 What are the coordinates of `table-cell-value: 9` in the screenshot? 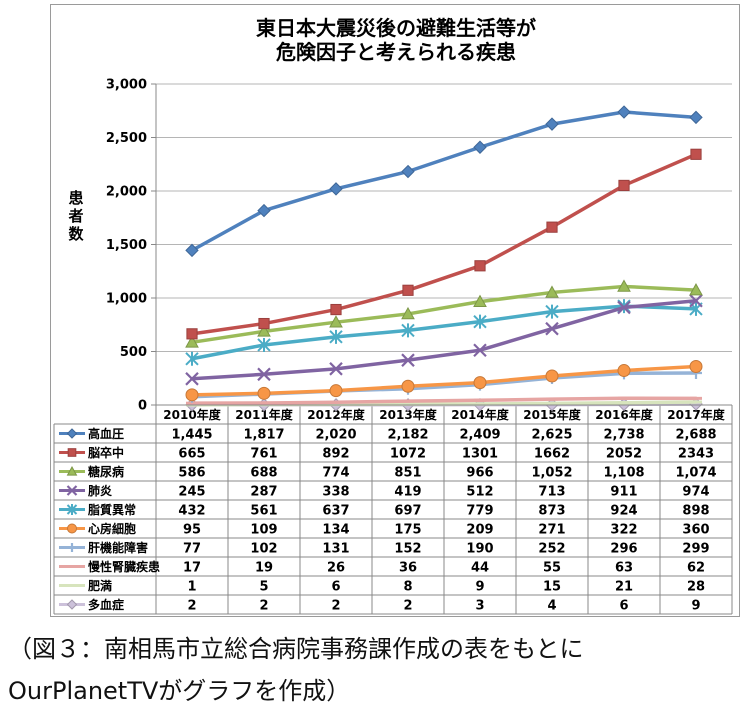 It's located at (479, 587).